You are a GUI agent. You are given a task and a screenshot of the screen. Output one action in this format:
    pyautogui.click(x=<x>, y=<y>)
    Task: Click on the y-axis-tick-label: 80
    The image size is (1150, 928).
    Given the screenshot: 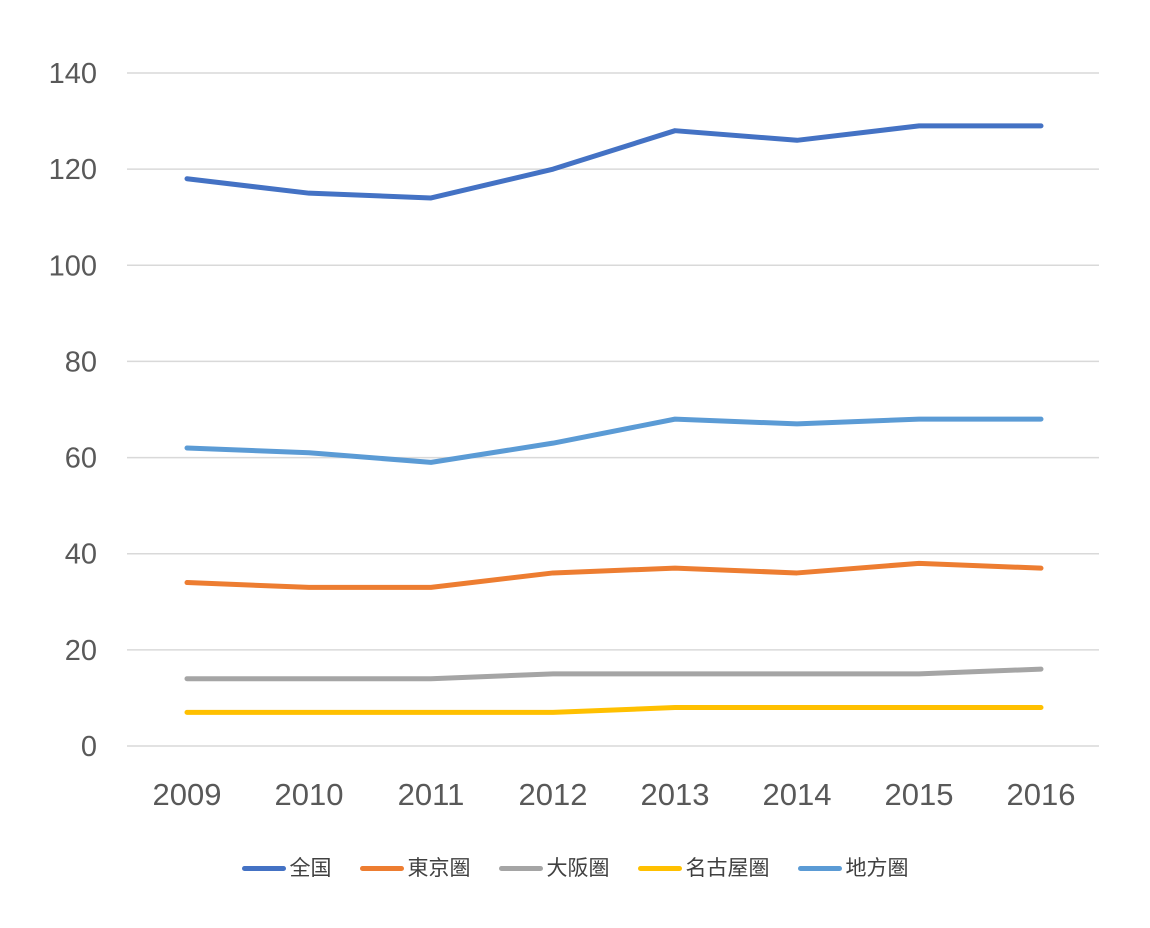 What is the action you would take?
    pyautogui.click(x=81, y=362)
    